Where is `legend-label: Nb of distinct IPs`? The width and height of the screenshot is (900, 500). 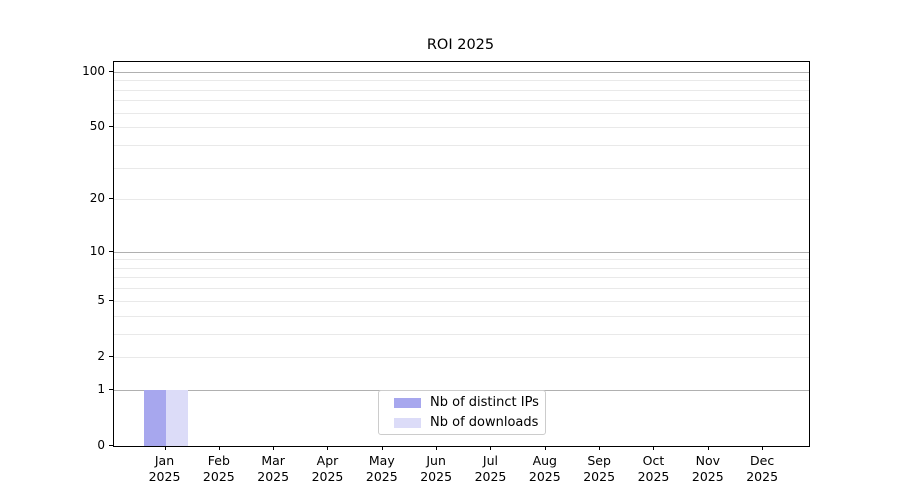 legend-label: Nb of distinct IPs is located at coordinates (484, 402).